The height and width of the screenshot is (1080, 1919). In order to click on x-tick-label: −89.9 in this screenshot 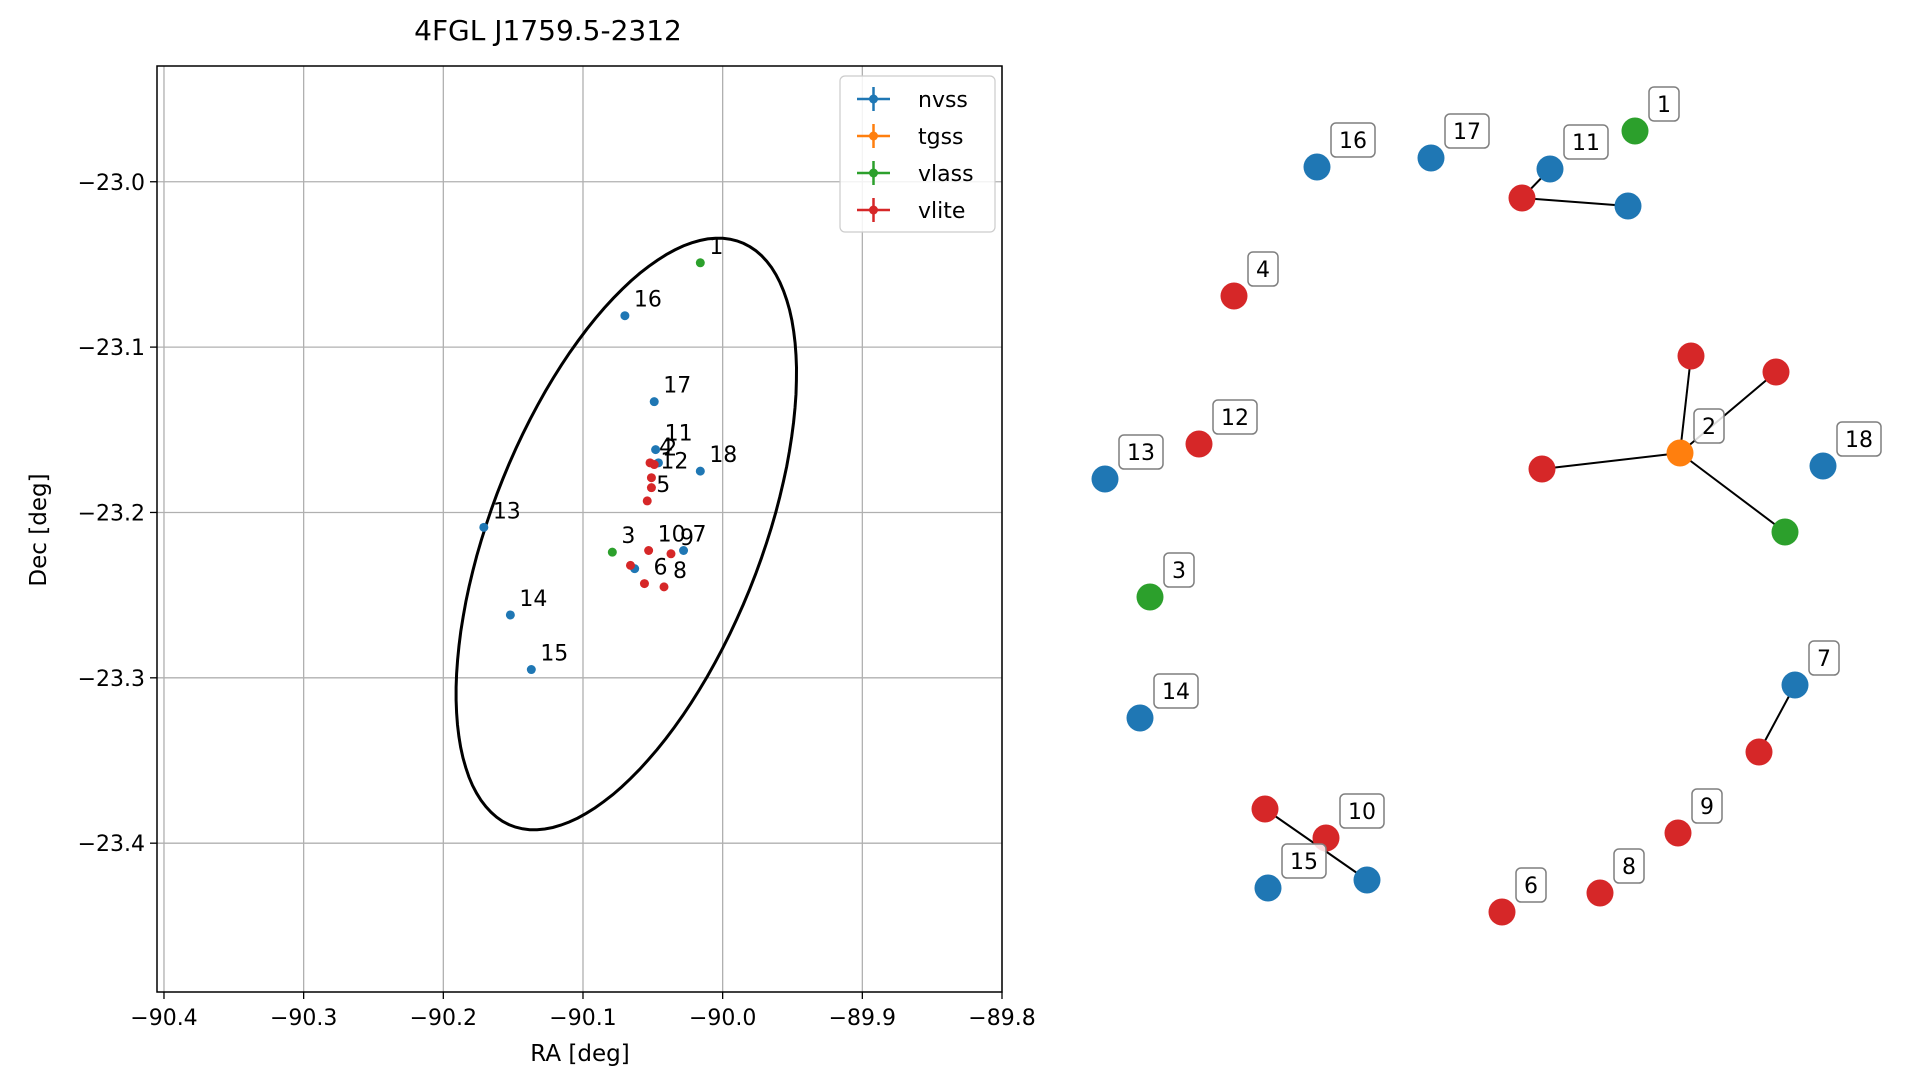, I will do `click(862, 1018)`.